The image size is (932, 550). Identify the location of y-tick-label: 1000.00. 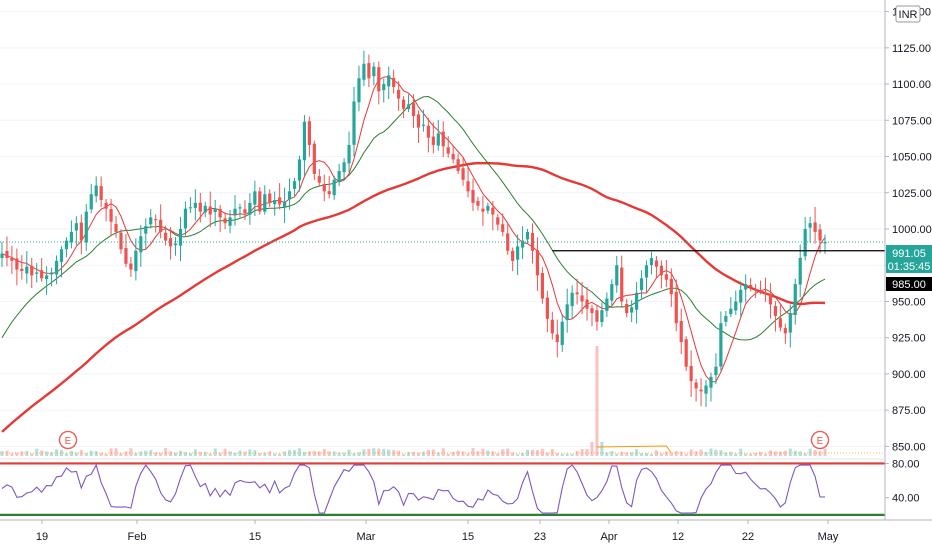
(912, 230).